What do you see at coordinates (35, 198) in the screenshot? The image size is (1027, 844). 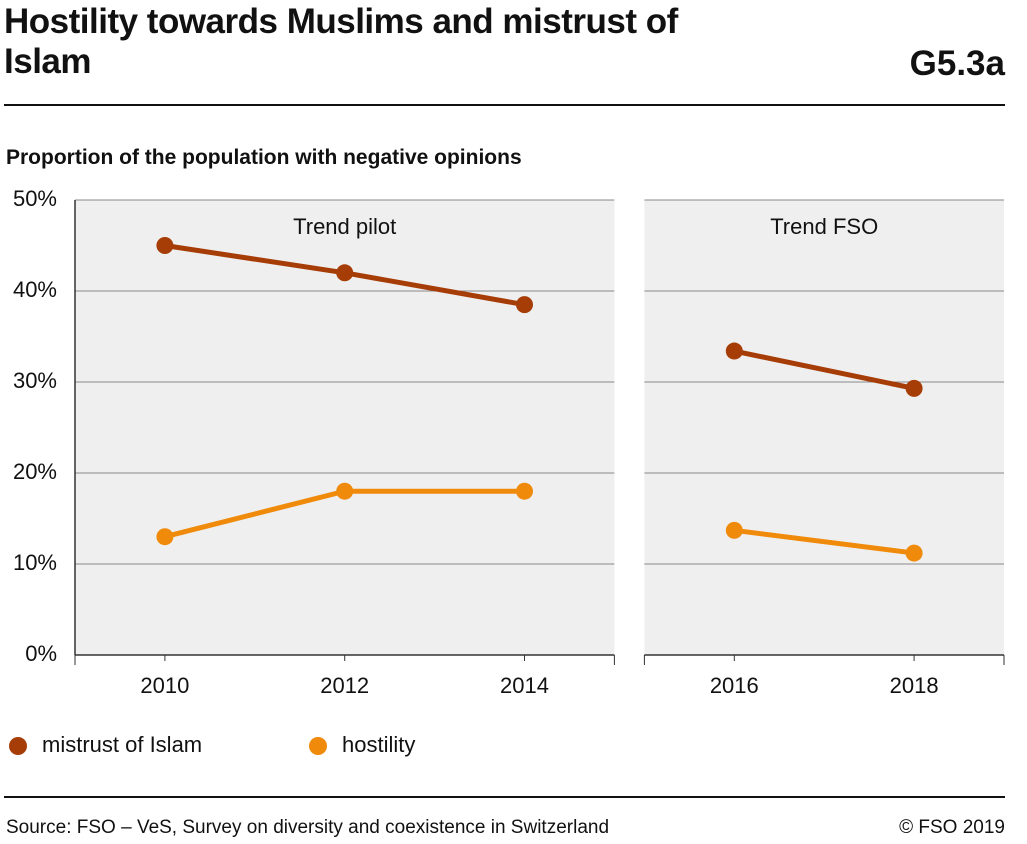 I see `y-tick-label: 50%` at bounding box center [35, 198].